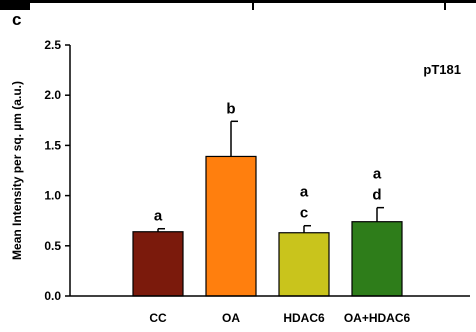  What do you see at coordinates (238, 1) in the screenshot?
I see `top-border-strip` at bounding box center [238, 1].